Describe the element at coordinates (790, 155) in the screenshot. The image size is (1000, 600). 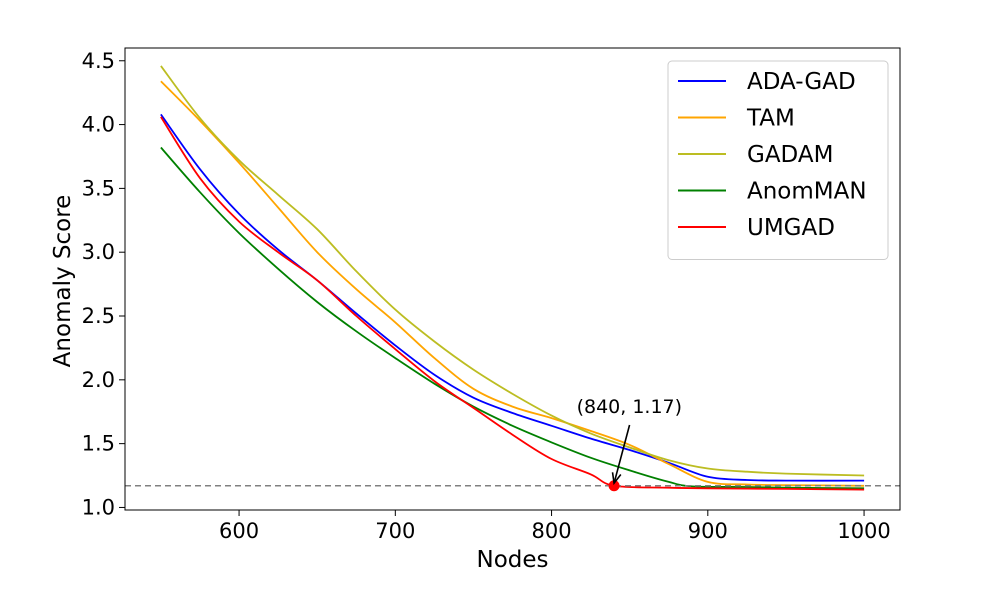
I see `legend-label: GADAM` at that location.